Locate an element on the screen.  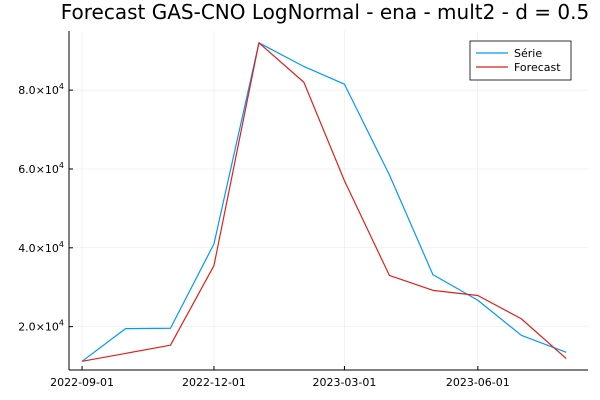
legend-label: Série is located at coordinates (528, 53).